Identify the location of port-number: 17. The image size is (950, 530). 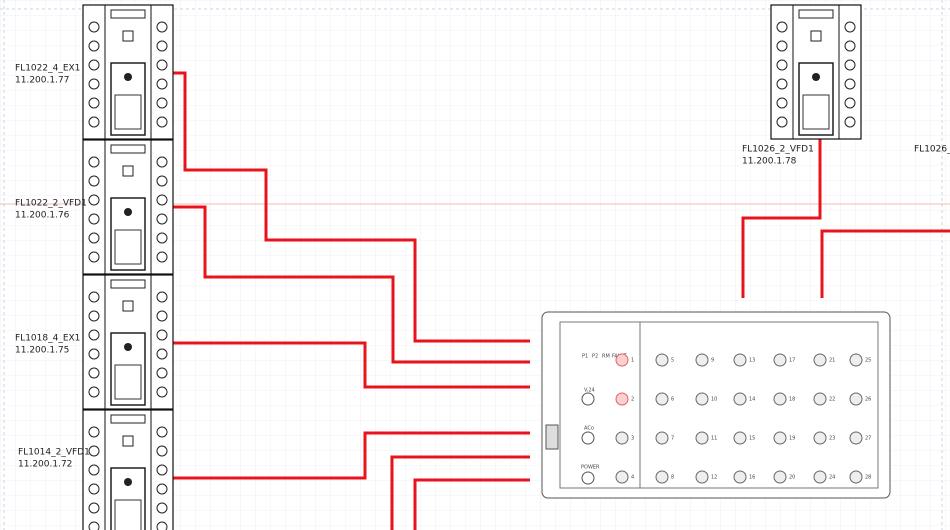
(792, 361).